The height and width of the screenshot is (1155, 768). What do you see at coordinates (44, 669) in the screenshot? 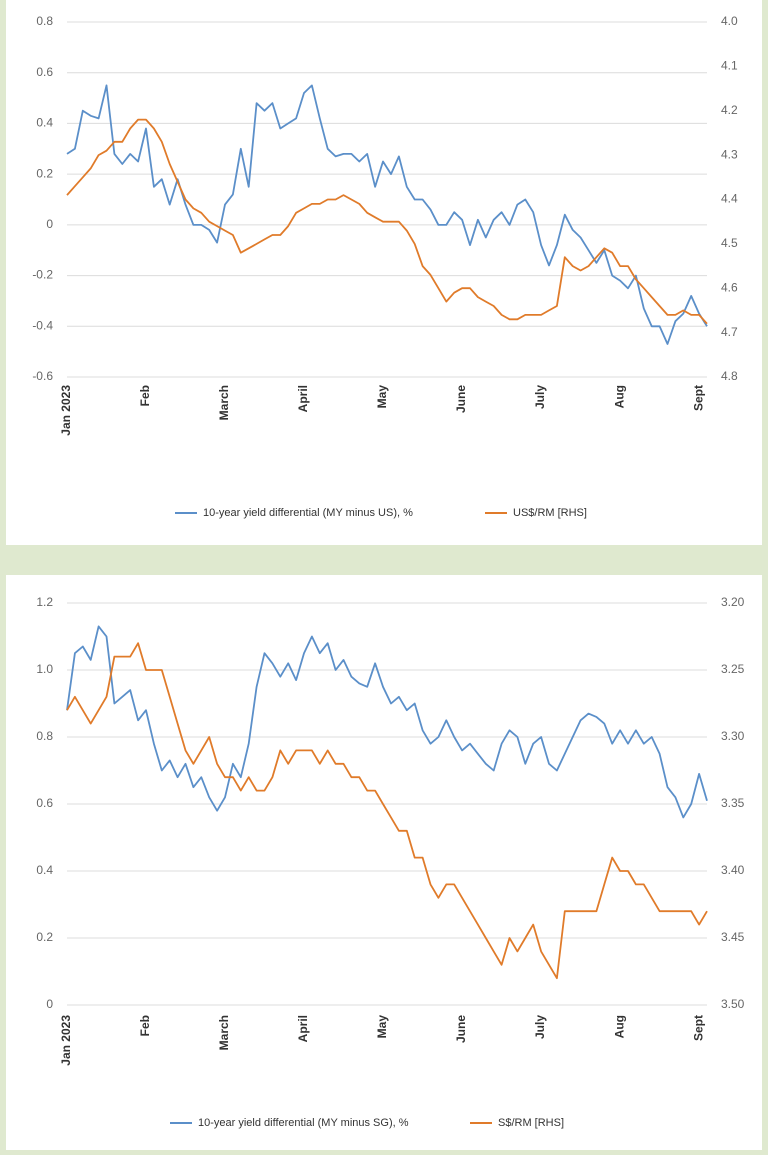
I see `y-tick-label: 1.0` at bounding box center [44, 669].